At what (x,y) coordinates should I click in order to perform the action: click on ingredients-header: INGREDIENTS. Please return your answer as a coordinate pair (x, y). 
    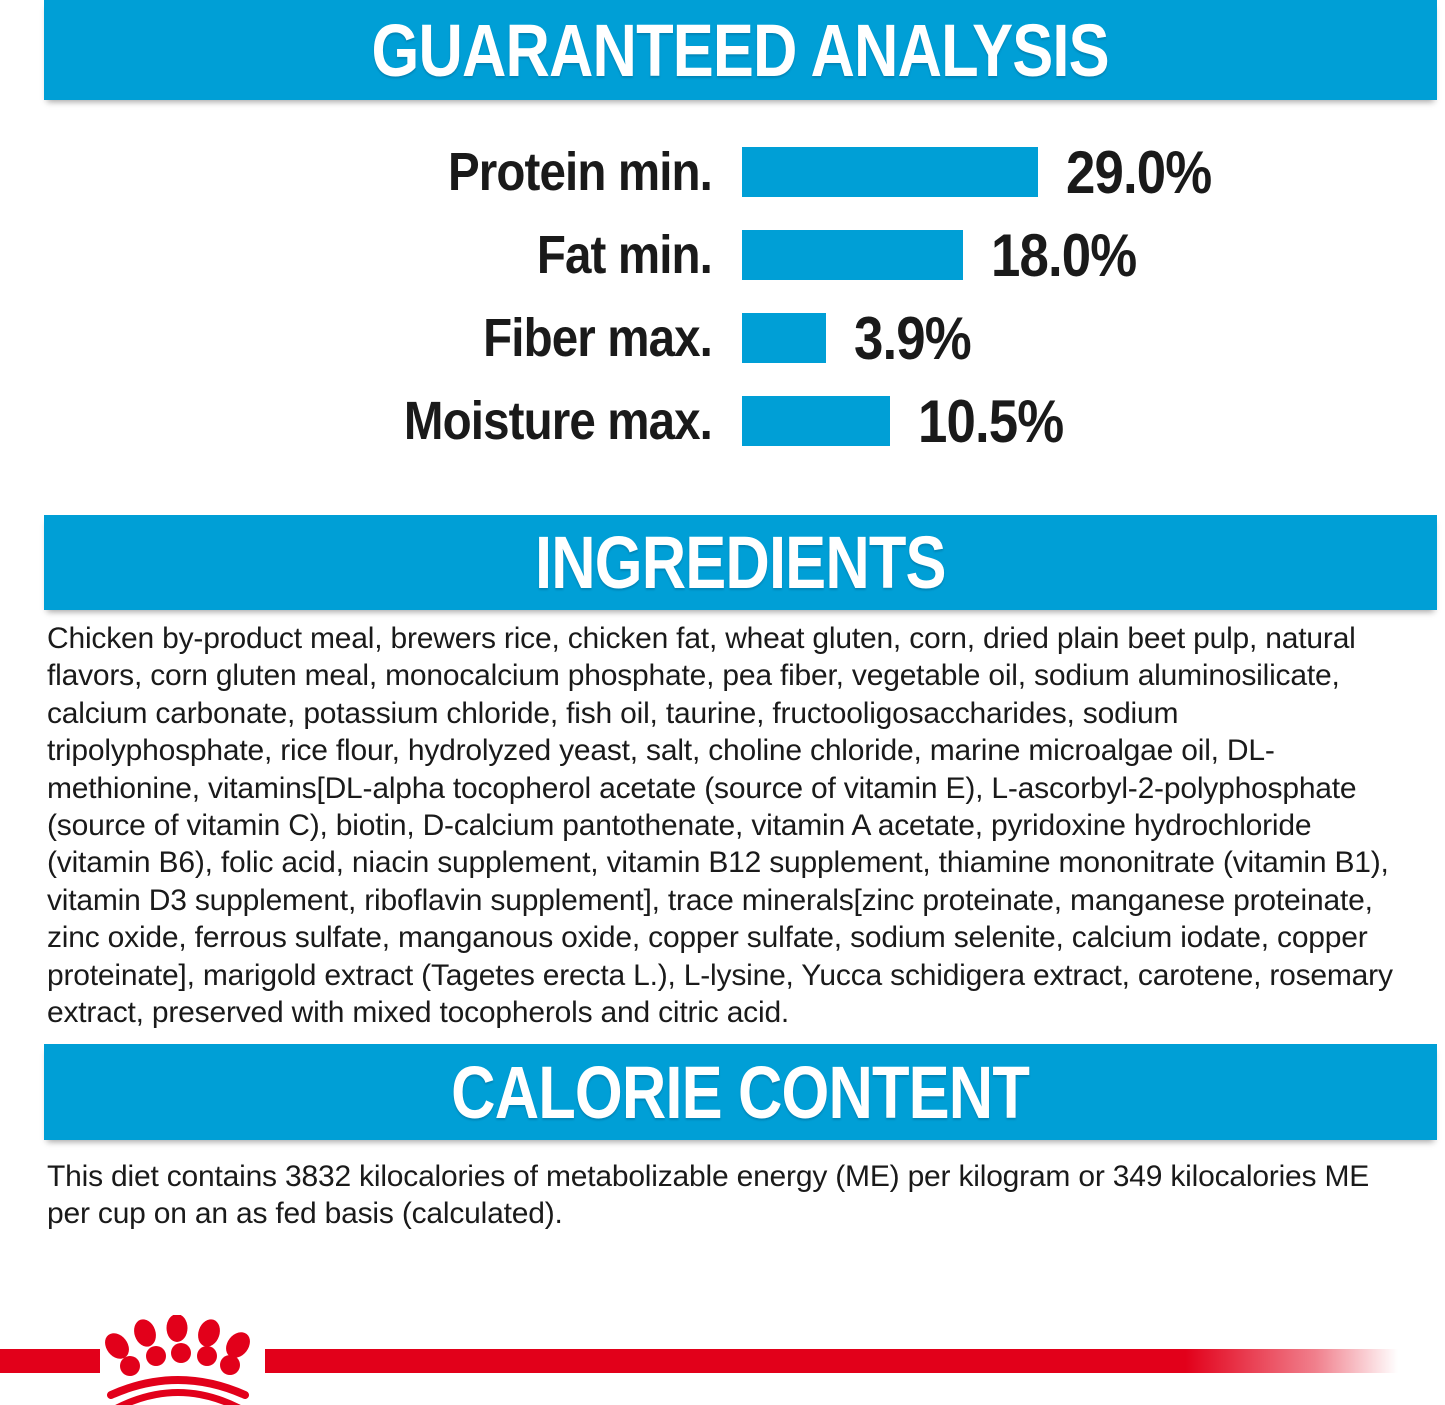
    Looking at the image, I should click on (740, 562).